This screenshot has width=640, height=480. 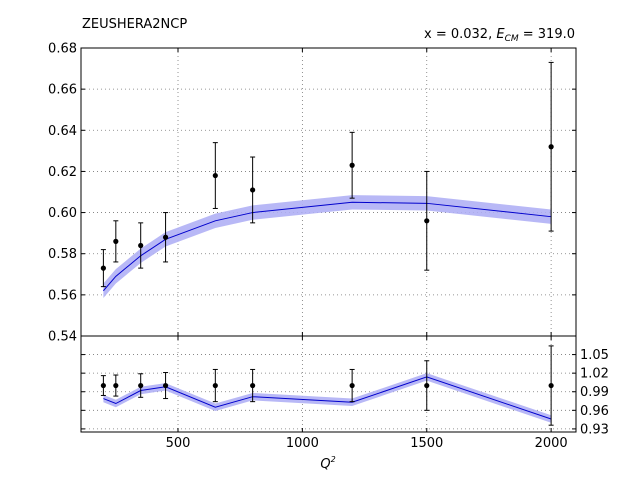 I want to click on y-tick-label: 1.02, so click(x=594, y=374).